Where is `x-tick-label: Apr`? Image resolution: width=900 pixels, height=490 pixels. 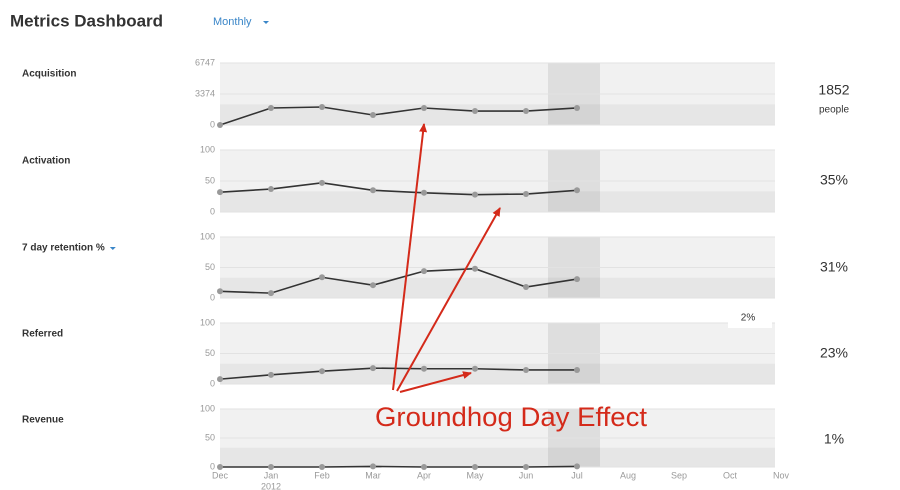
x-tick-label: Apr is located at coordinates (424, 475).